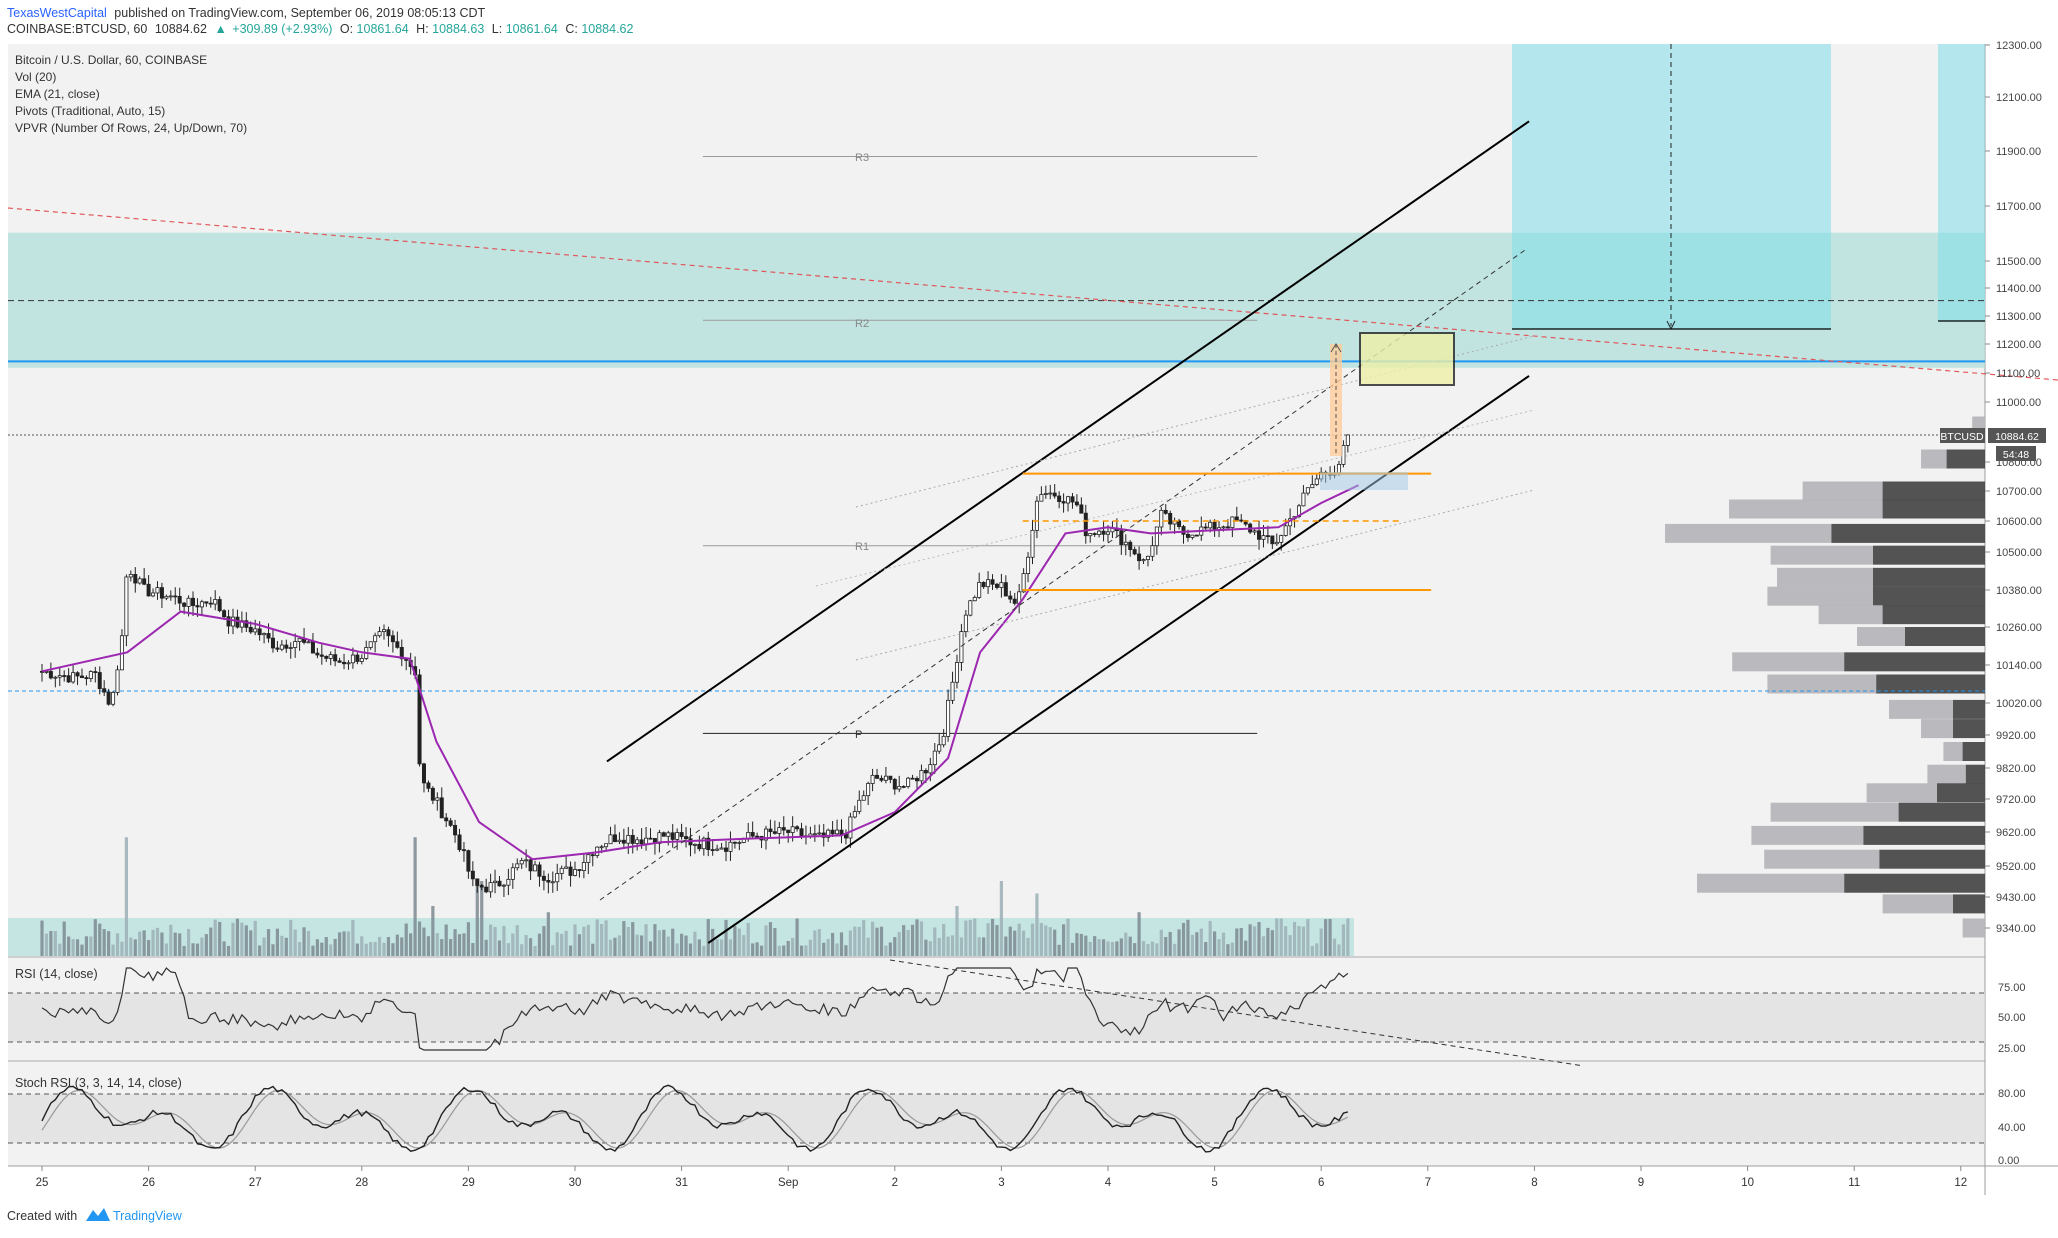 This screenshot has height=1238, width=2058. Describe the element at coordinates (2018, 317) in the screenshot. I see `price-tick-6: 11300.00` at that location.